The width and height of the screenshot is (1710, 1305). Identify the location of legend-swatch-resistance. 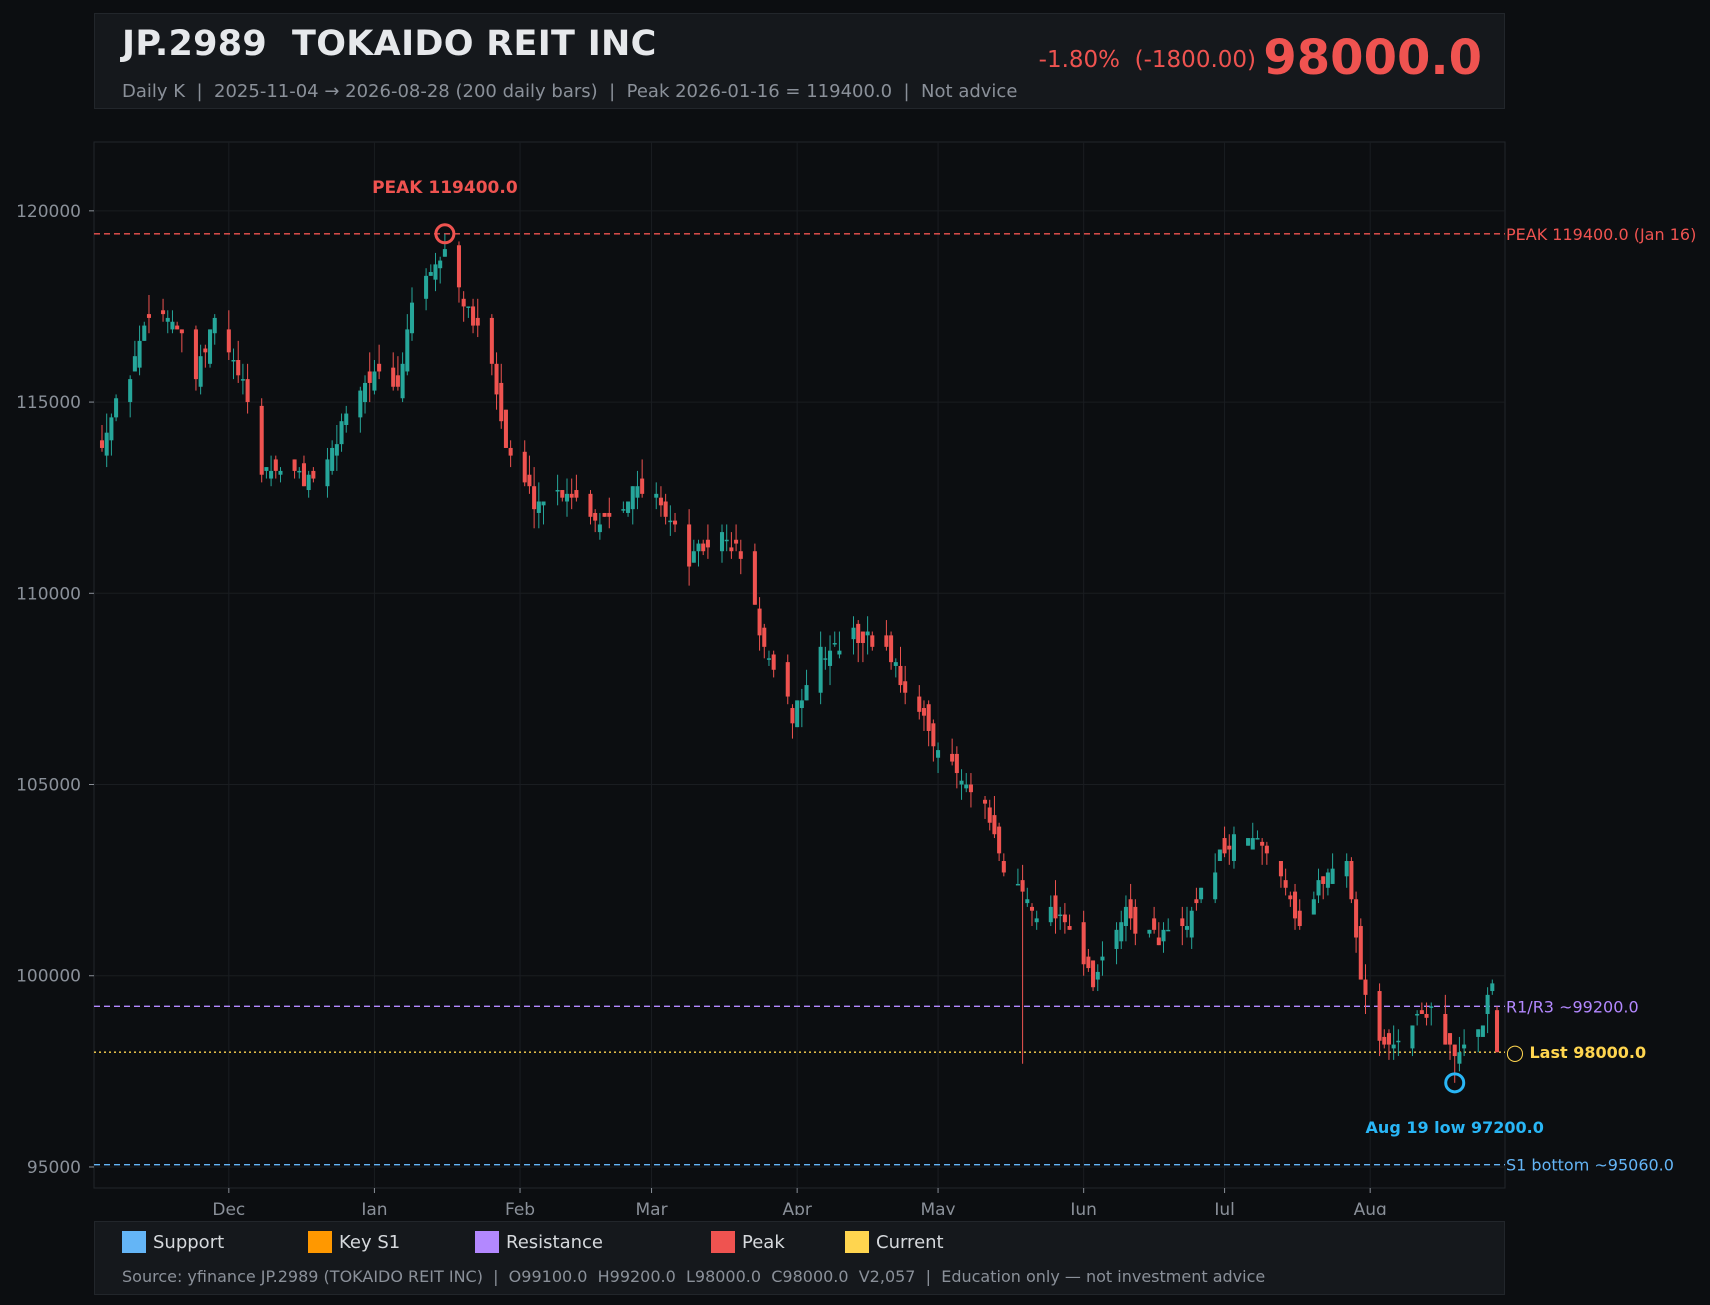
(487, 1242).